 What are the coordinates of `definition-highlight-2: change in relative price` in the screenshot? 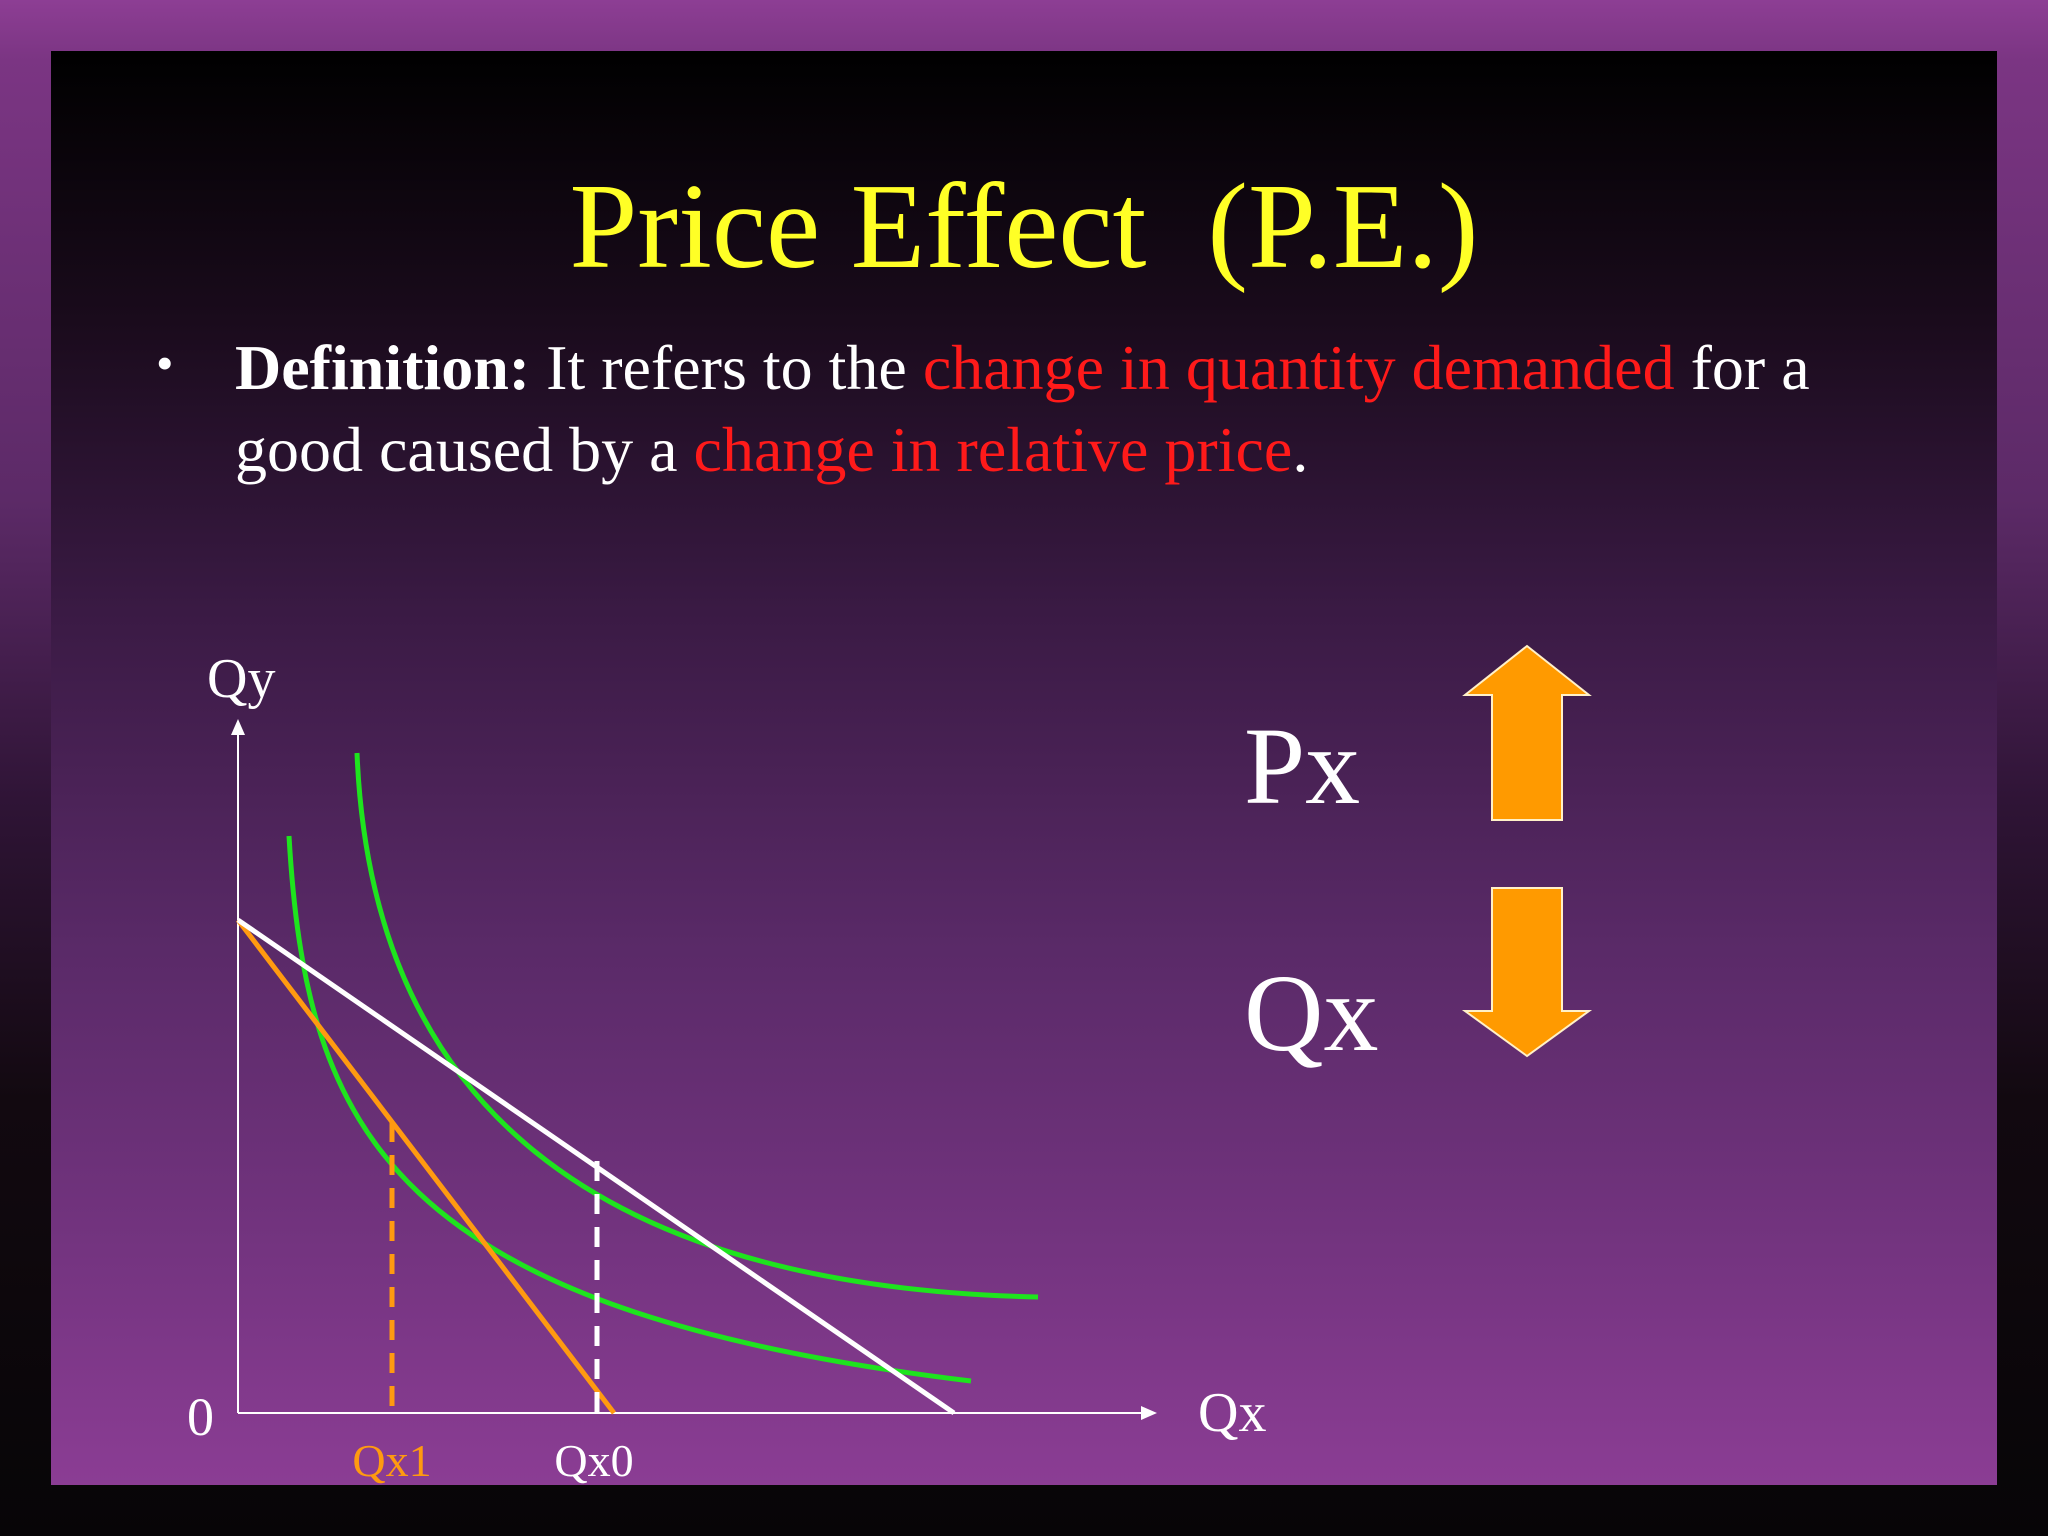 It's located at (993, 449).